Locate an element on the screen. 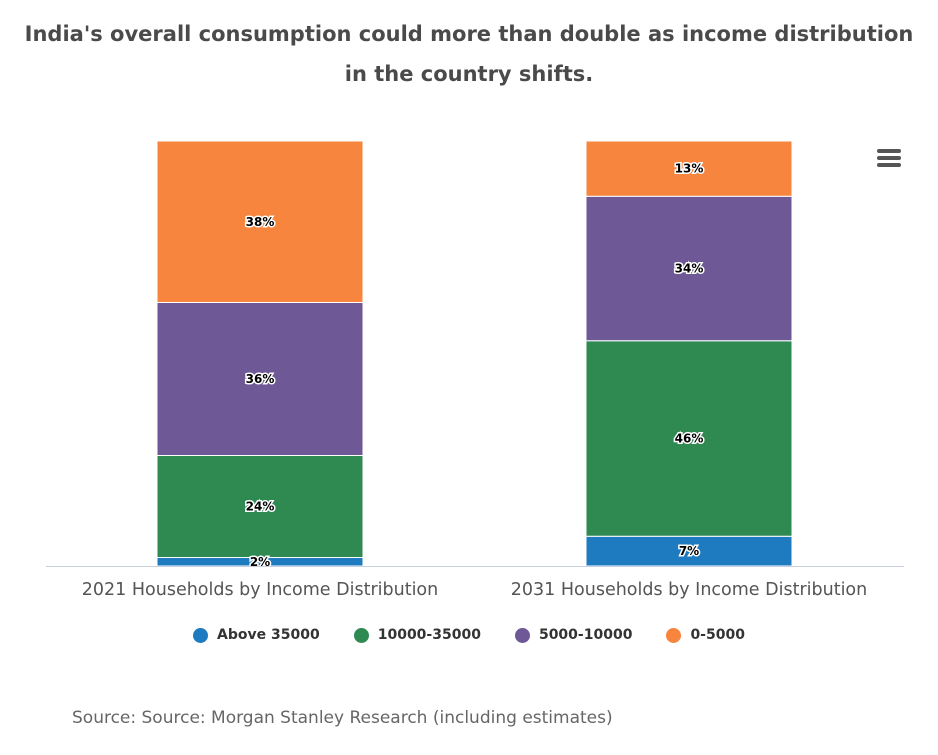 The image size is (938, 755). legend-item: 10000-35000 is located at coordinates (417, 635).